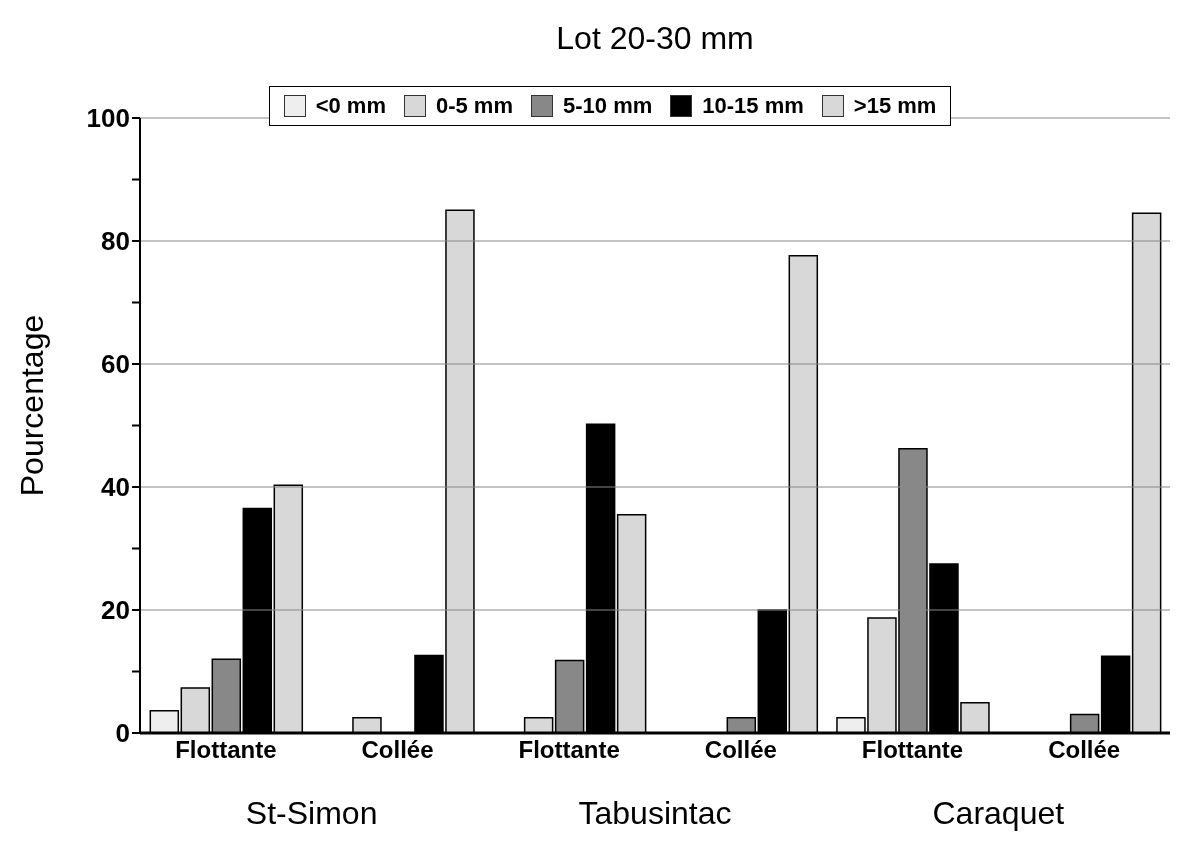 The image size is (1188, 861). What do you see at coordinates (311, 813) in the screenshot?
I see `text: St-Simon` at bounding box center [311, 813].